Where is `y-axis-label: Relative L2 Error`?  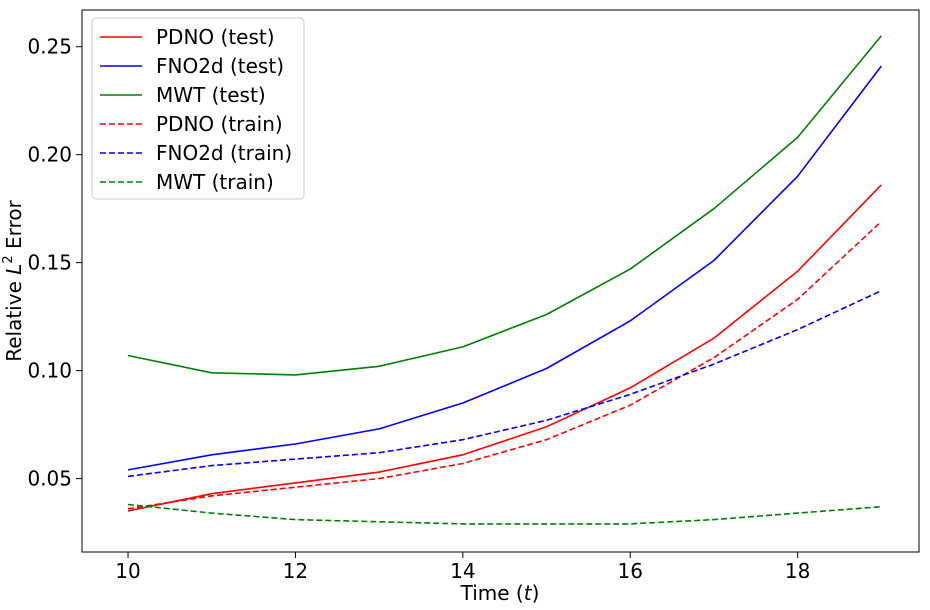
y-axis-label: Relative L2 Error is located at coordinates (13, 280).